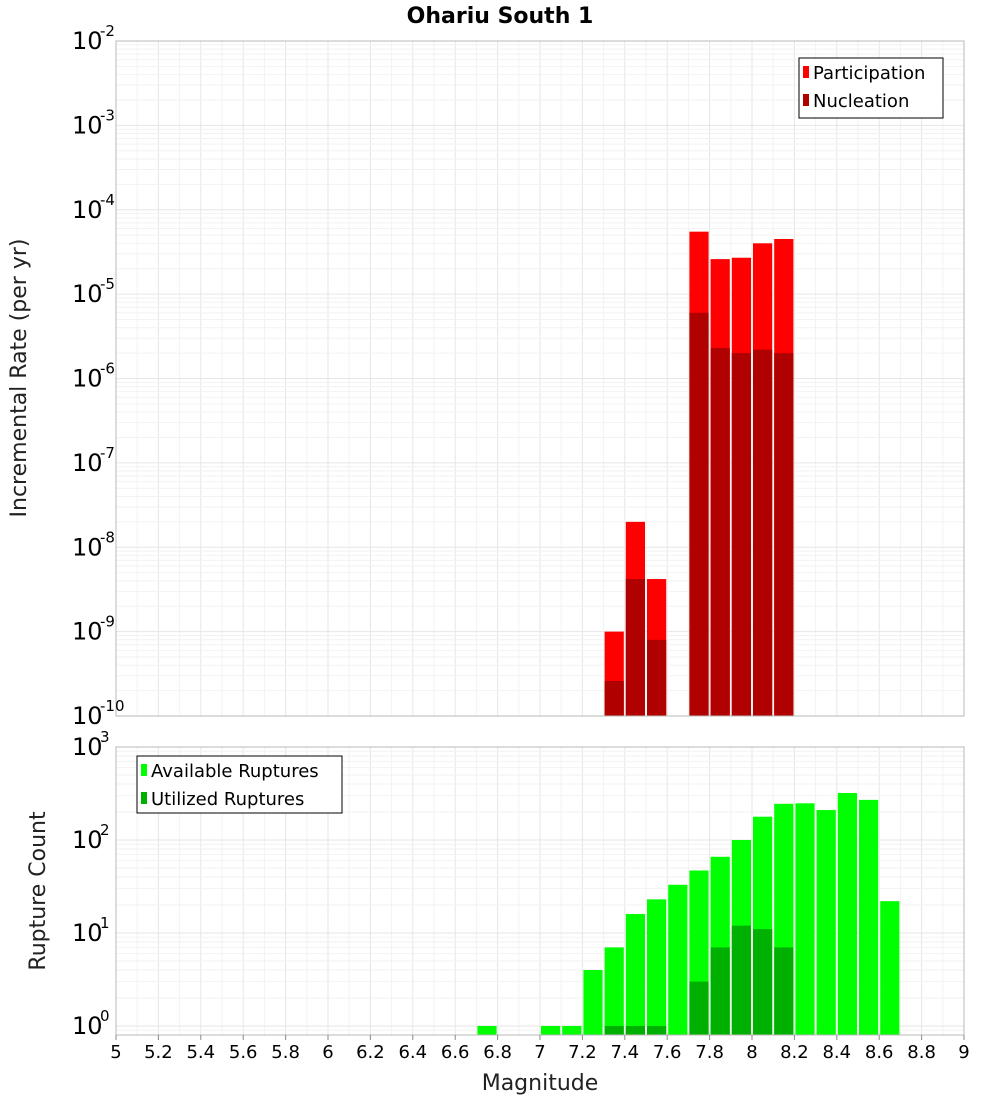 This screenshot has height=1100, width=1000. I want to click on rate-bars, so click(699, 474).